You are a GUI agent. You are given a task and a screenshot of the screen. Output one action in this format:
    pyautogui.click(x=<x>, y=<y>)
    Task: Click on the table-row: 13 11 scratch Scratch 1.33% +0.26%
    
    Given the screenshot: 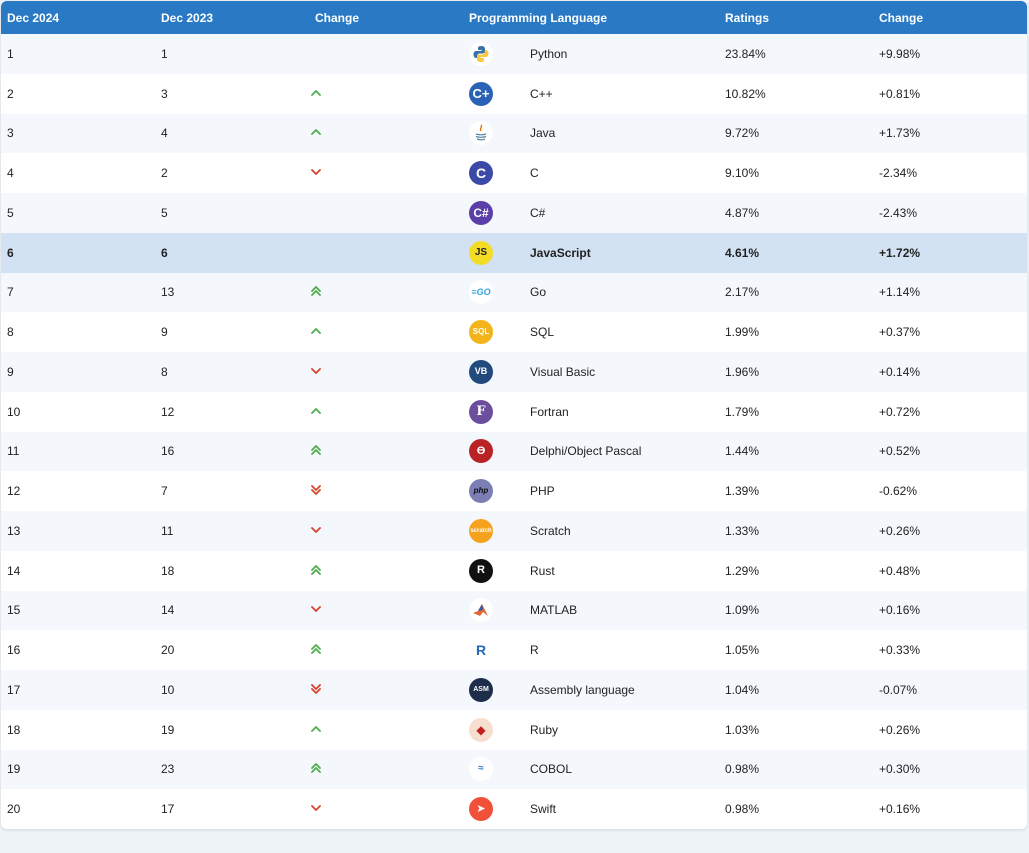 What is the action you would take?
    pyautogui.click(x=514, y=531)
    